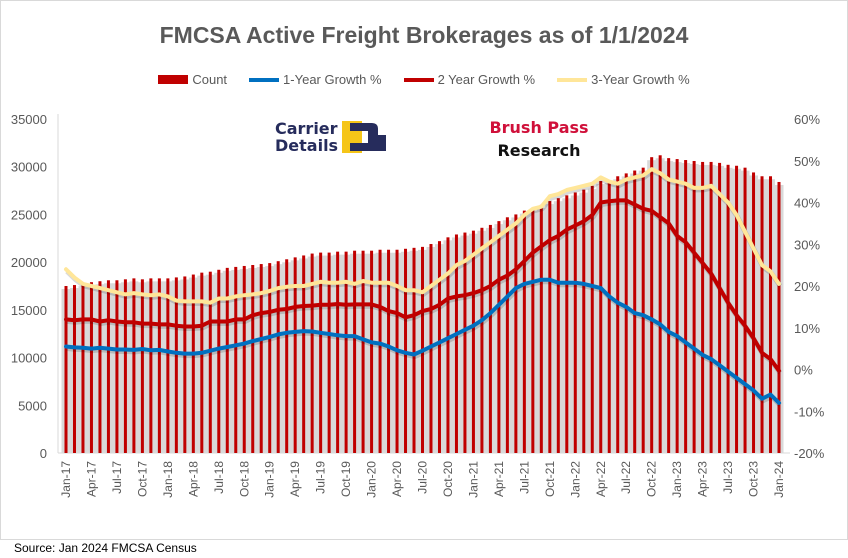  Describe the element at coordinates (372, 479) in the screenshot. I see `x-tick-label: Jan-20` at that location.